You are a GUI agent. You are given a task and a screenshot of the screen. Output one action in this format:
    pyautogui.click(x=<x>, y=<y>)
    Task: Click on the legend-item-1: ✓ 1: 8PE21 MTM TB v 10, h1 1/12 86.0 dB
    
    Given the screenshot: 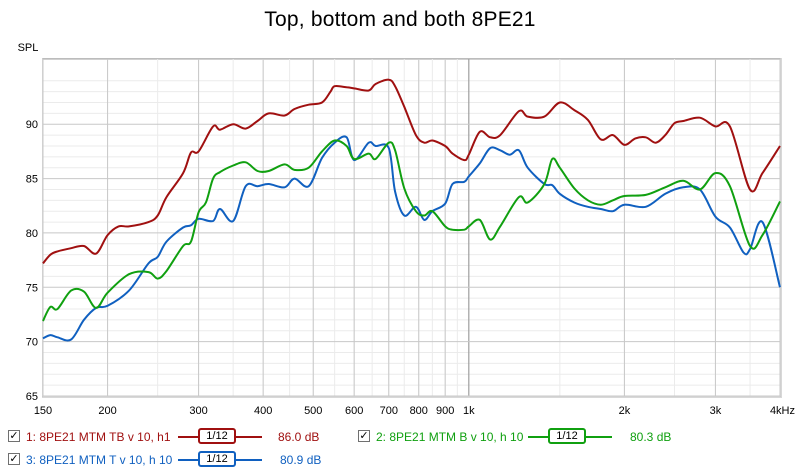 What is the action you would take?
    pyautogui.click(x=178, y=438)
    